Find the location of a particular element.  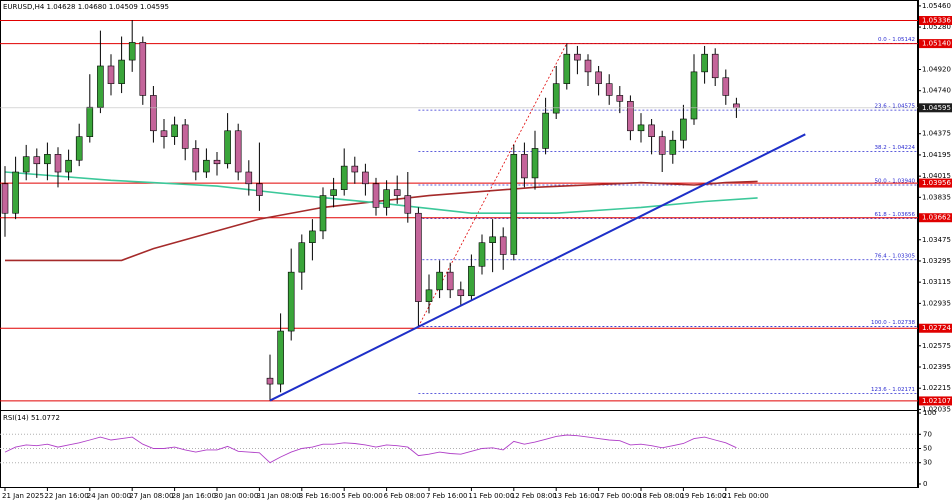

current-price-box is located at coordinates (935, 108).